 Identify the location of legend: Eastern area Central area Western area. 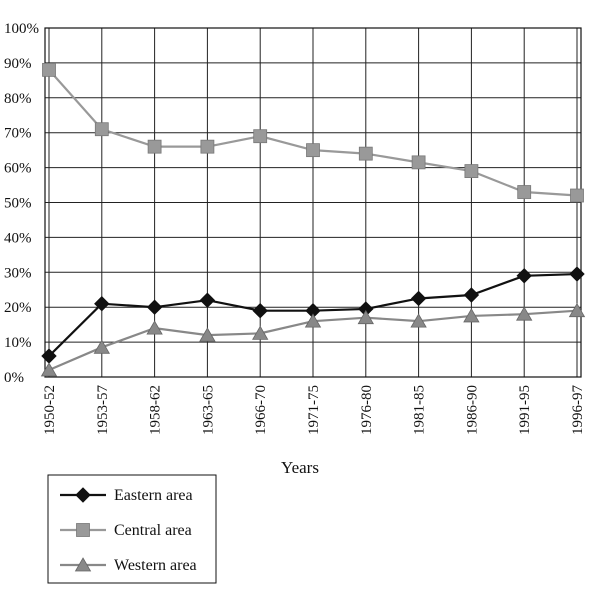
(132, 529).